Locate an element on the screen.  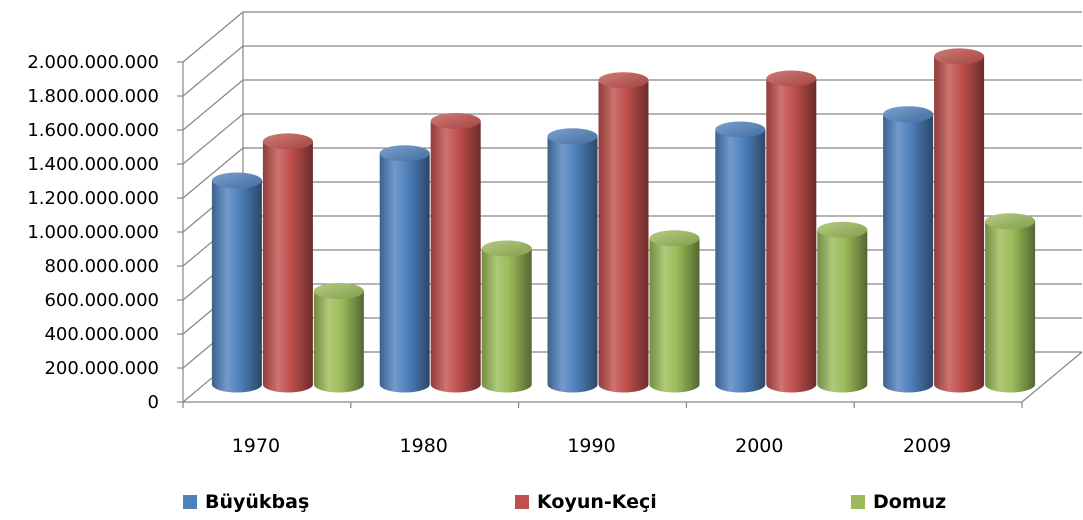
bar-buyukbas-1980 is located at coordinates (404, 269).